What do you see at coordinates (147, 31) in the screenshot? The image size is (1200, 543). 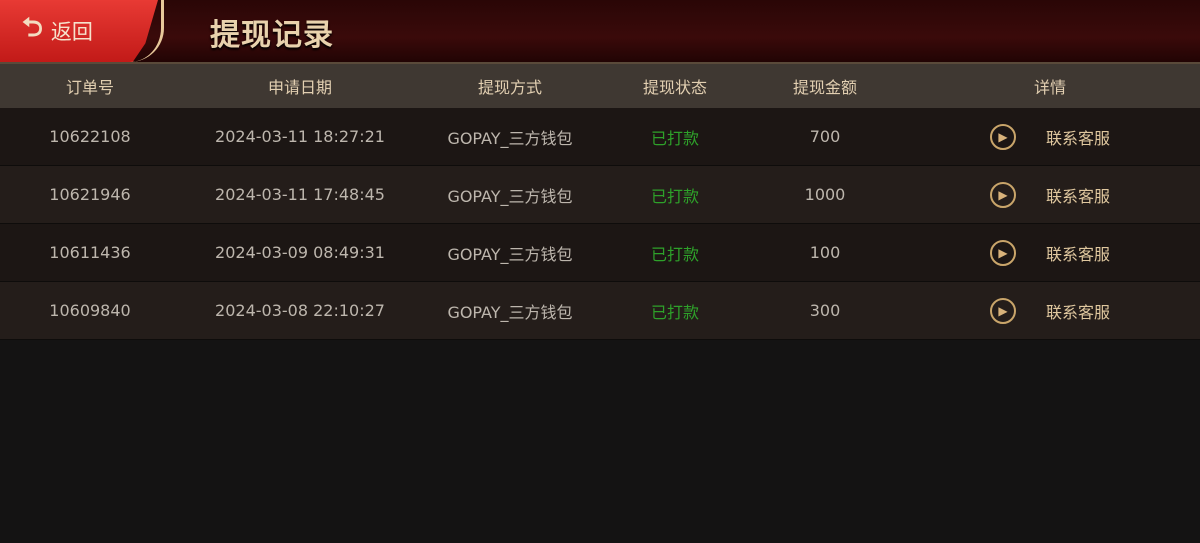 I see `back-button-edge` at bounding box center [147, 31].